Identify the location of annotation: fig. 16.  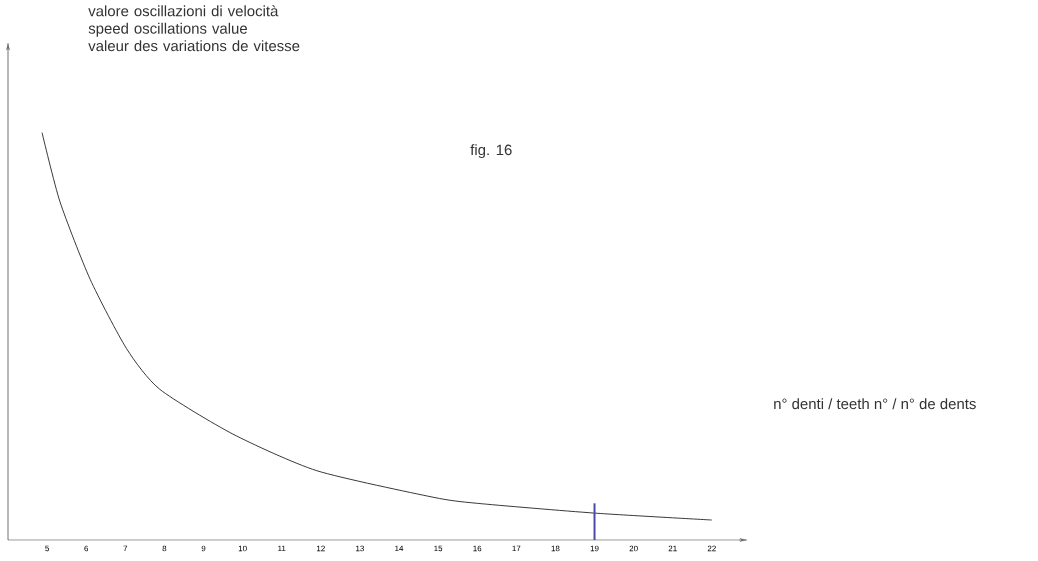
(491, 151).